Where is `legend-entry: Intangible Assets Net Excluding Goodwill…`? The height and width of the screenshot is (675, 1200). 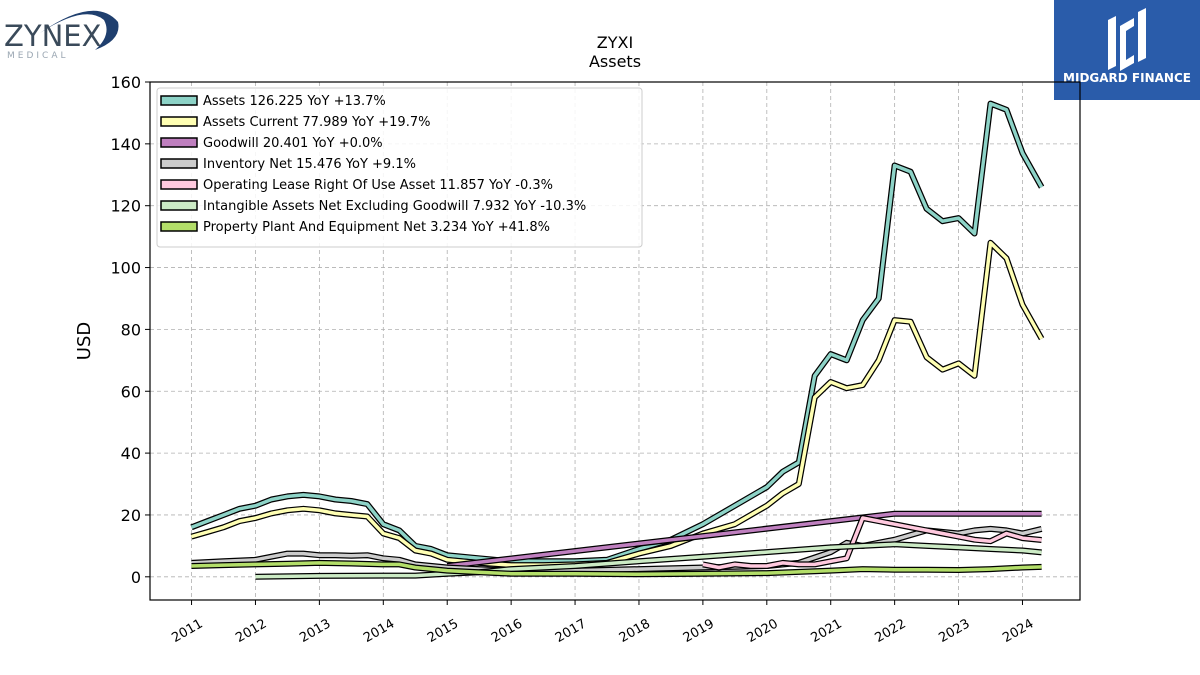
legend-entry: Intangible Assets Net Excluding Goodwill… is located at coordinates (394, 206).